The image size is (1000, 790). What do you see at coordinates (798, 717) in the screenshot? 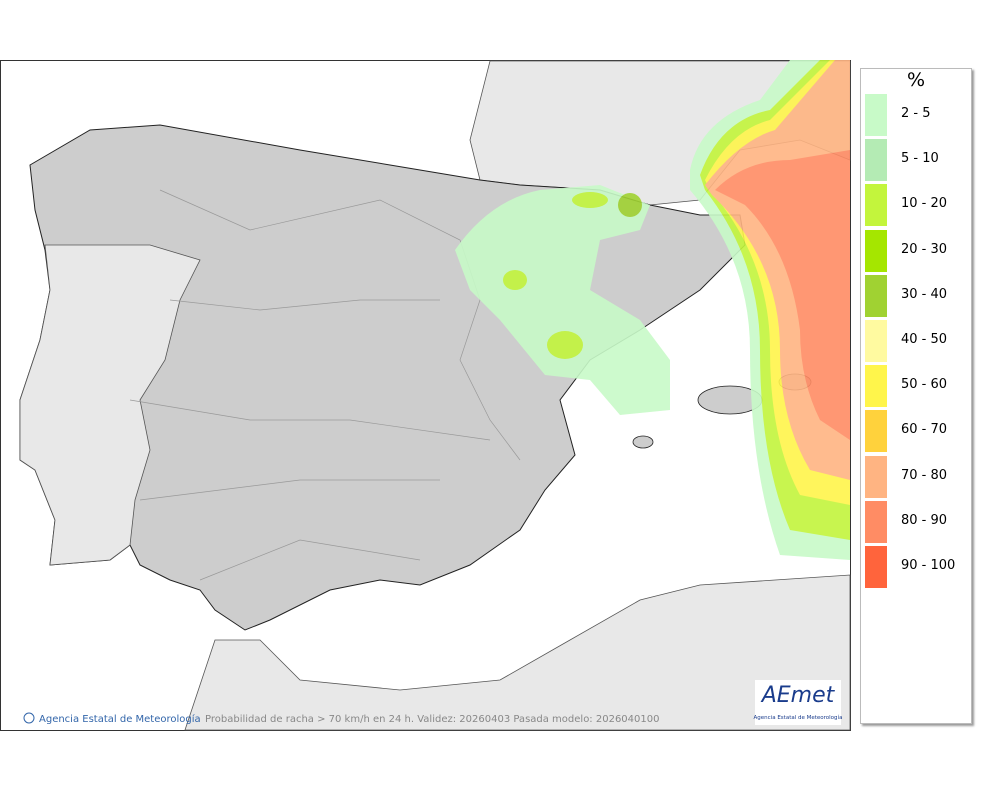
I see `logo-subtitle: Agencia Estatal de Meteorología` at bounding box center [798, 717].